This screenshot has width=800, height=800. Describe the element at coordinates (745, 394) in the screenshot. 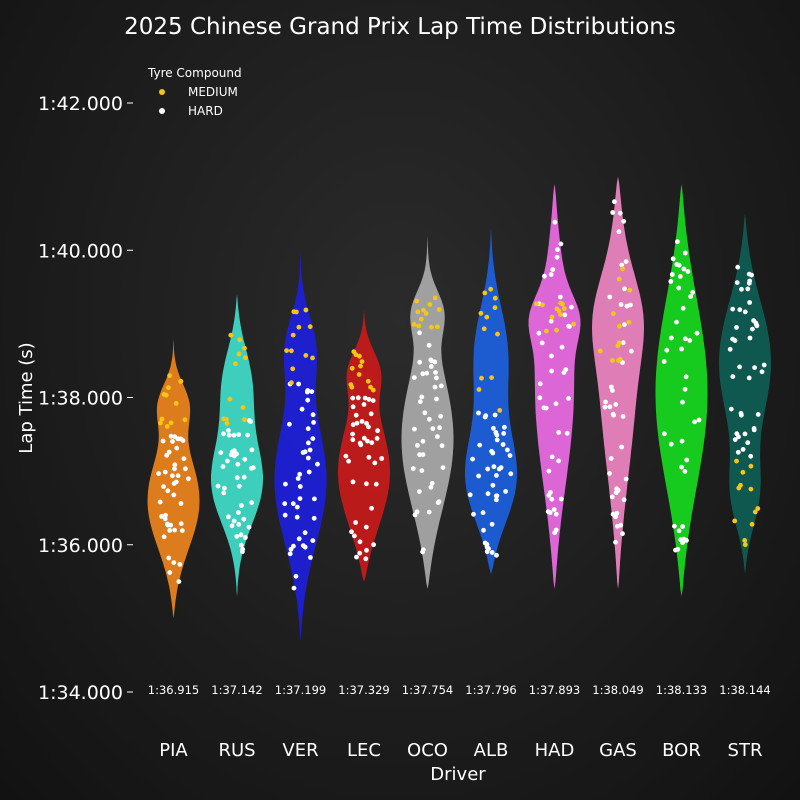

I see `violin-body-str` at that location.